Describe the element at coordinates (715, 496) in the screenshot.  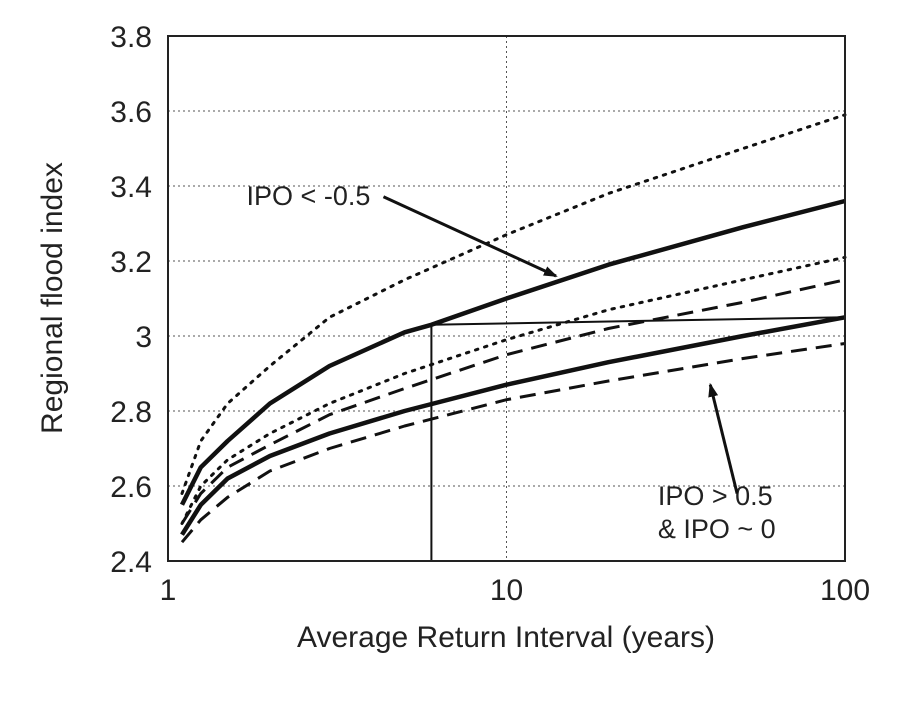
I see `annotation-line: IPO > 0.5` at that location.